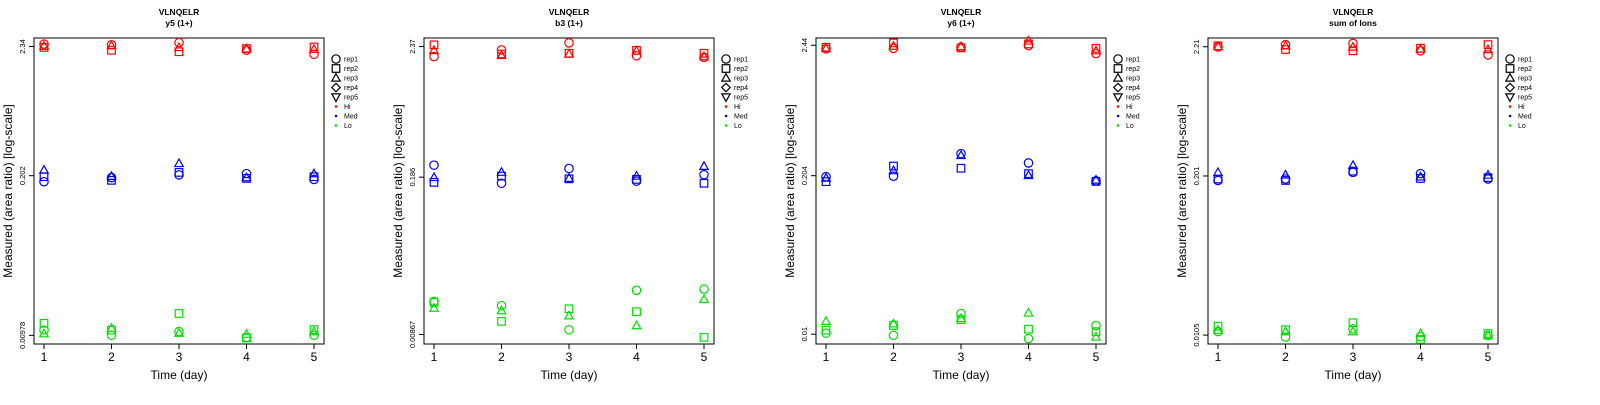 This screenshot has width=1600, height=405. Describe the element at coordinates (1133, 79) in the screenshot. I see `legend-label: rep3` at that location.